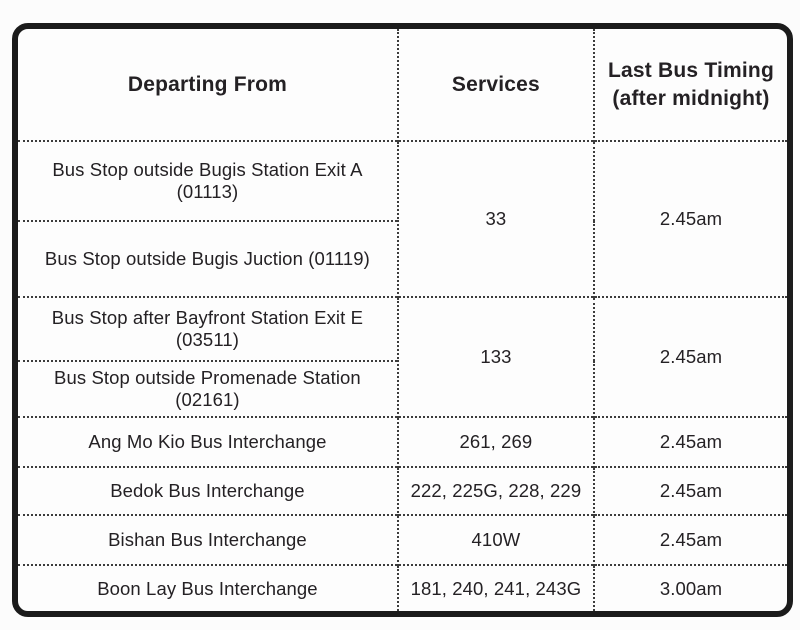 The image size is (800, 630). Describe the element at coordinates (691, 71) in the screenshot. I see `header-last-bus-timing-line1: Last Bus Timing` at that location.